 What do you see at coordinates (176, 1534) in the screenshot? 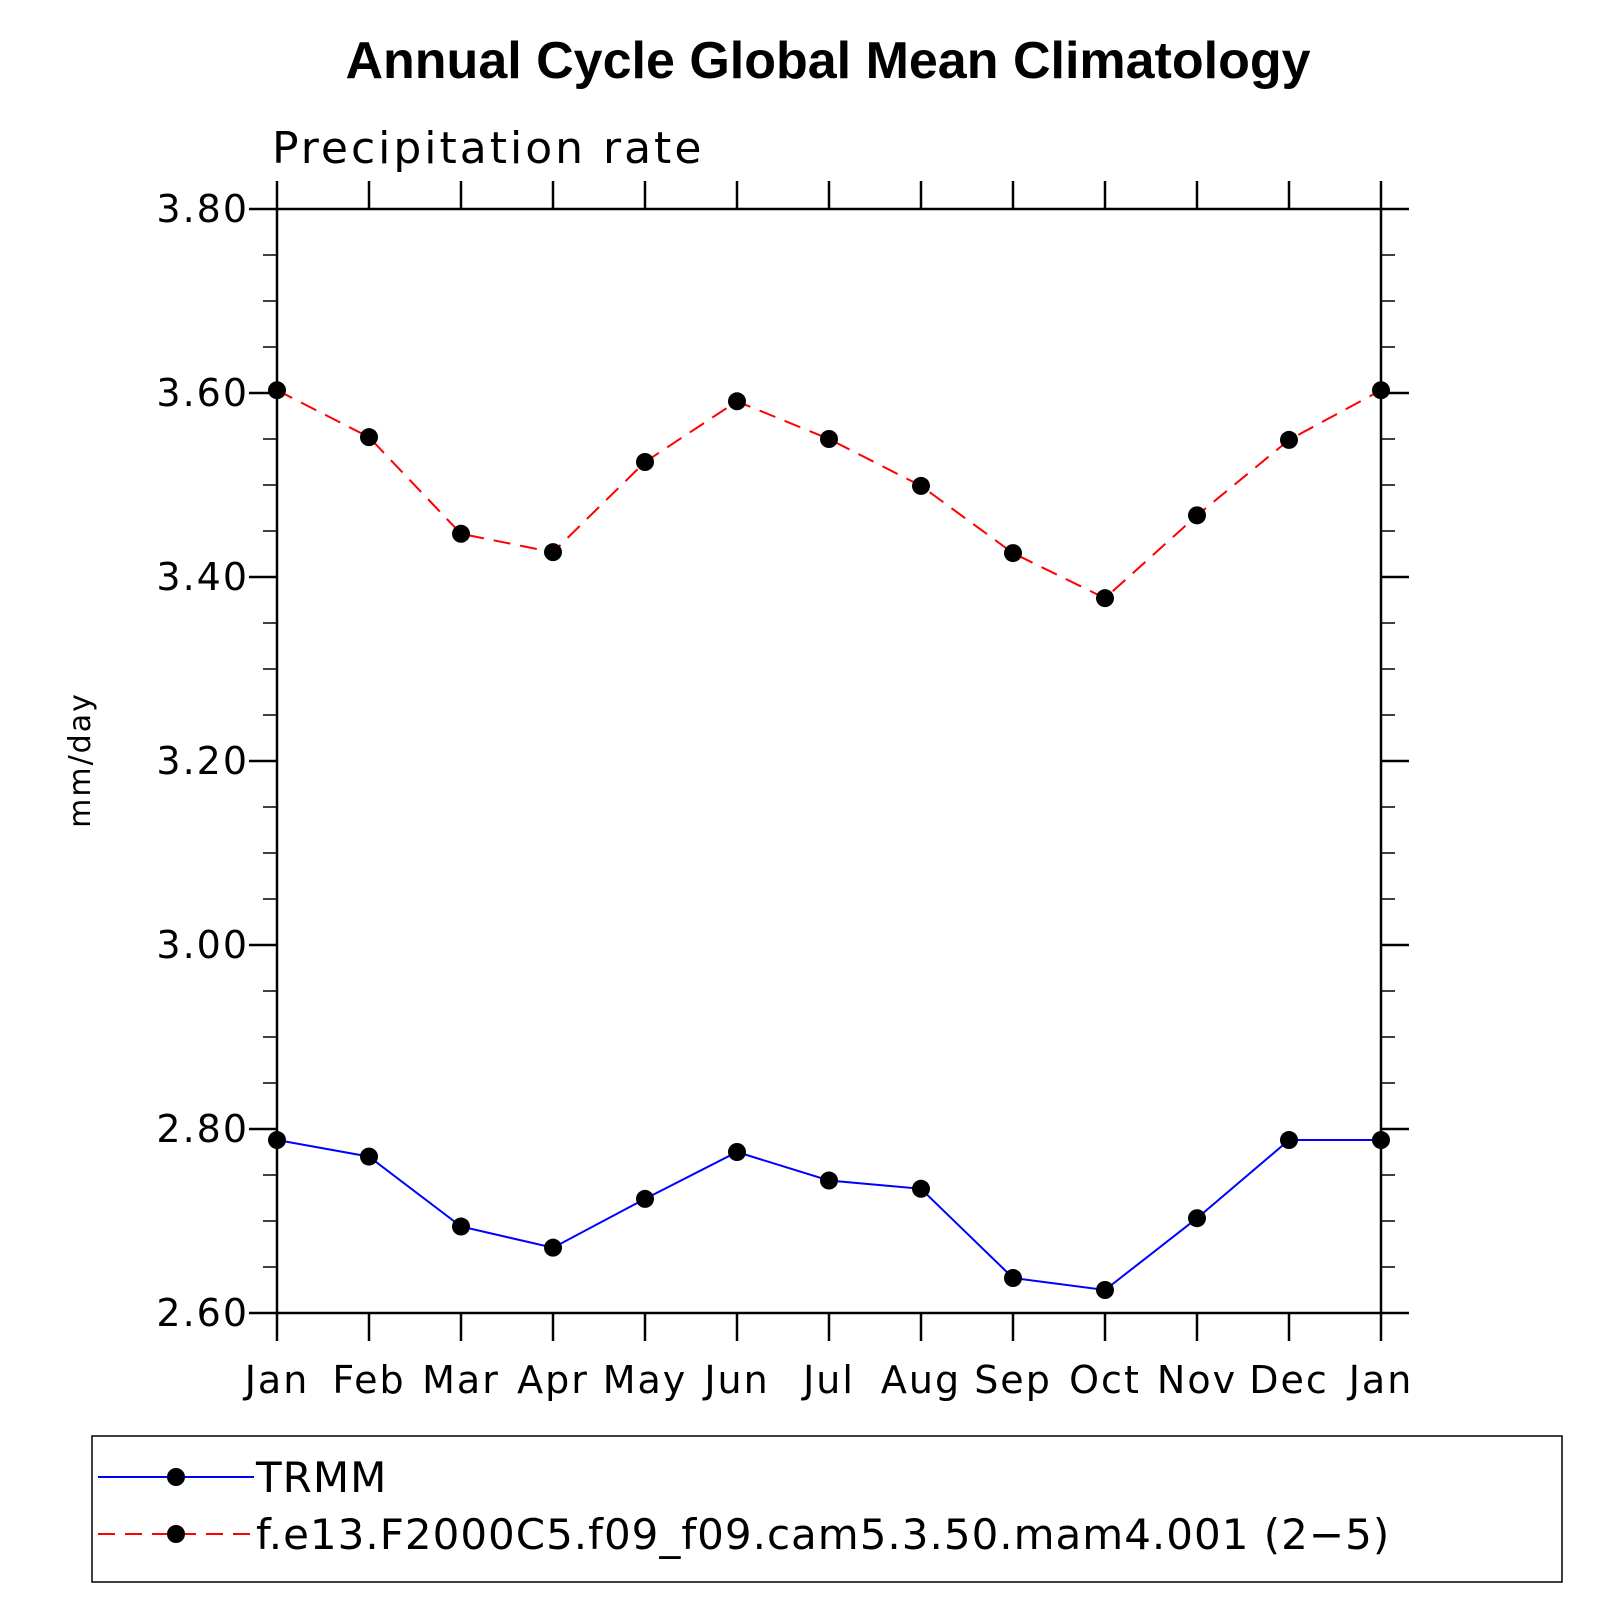
I see `legend-marker-model` at bounding box center [176, 1534].